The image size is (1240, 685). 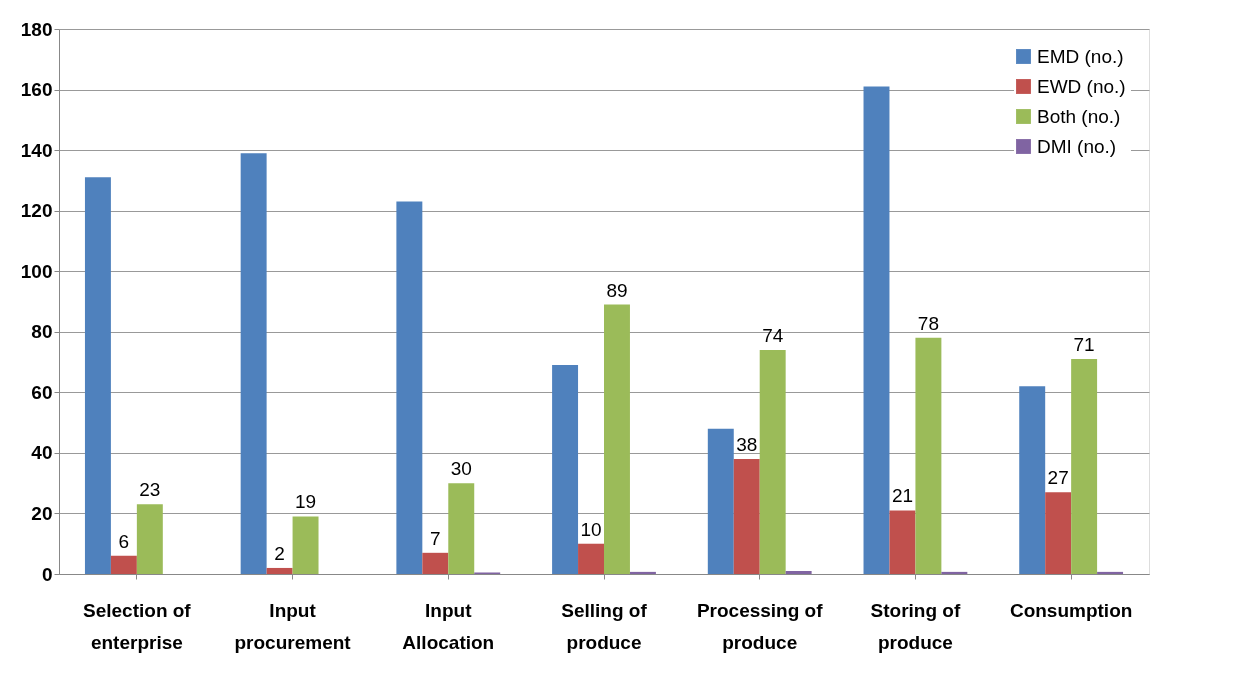 I want to click on data-label: 2, so click(x=279, y=553).